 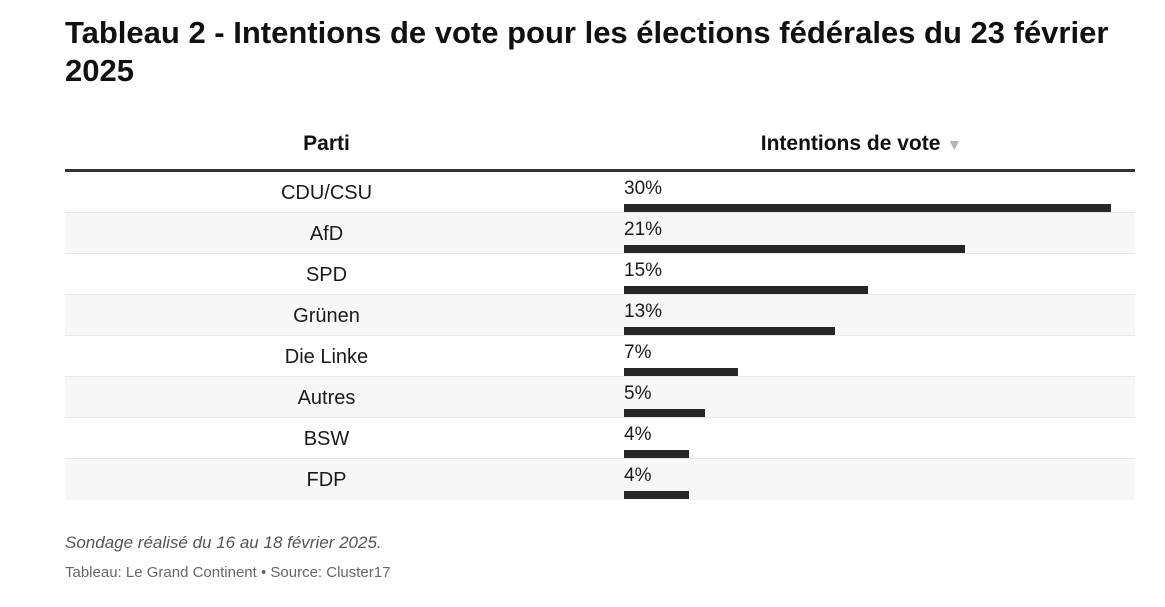 I want to click on table-header: Parti Intentions de vote ▼, so click(x=600, y=145).